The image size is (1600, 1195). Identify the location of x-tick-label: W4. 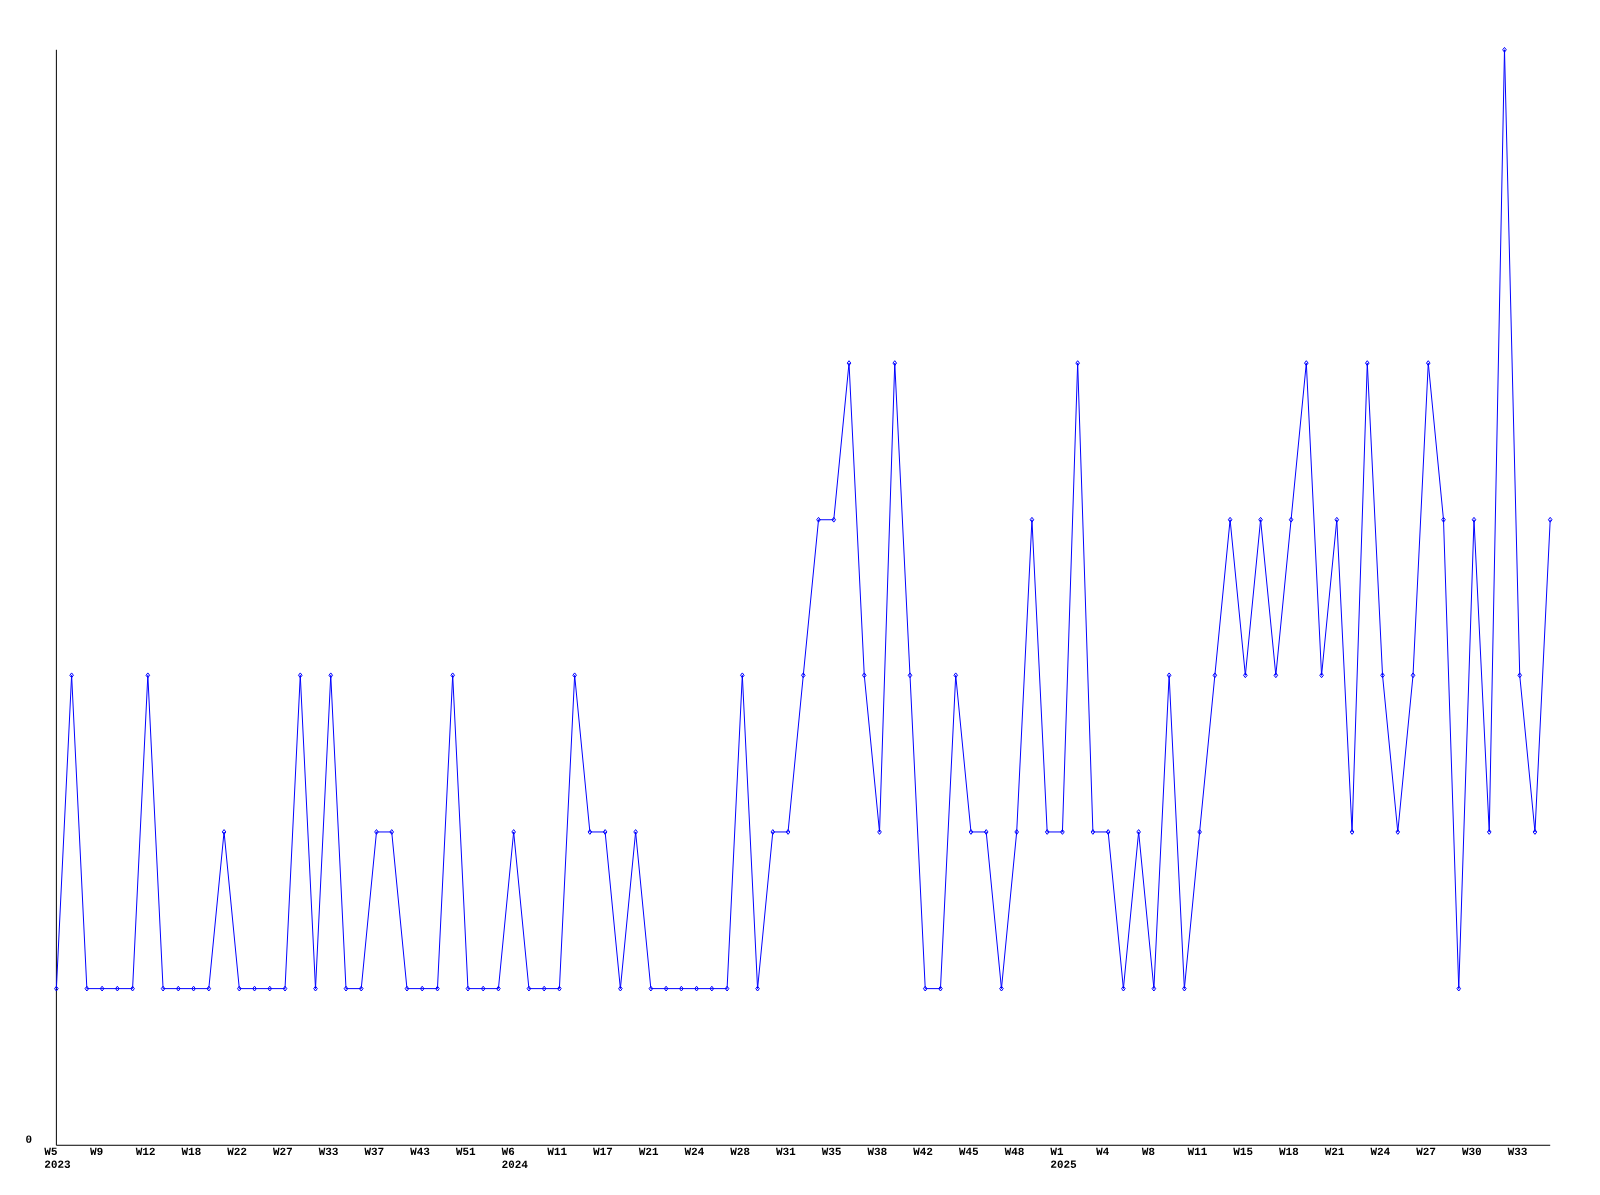
(1102, 1151).